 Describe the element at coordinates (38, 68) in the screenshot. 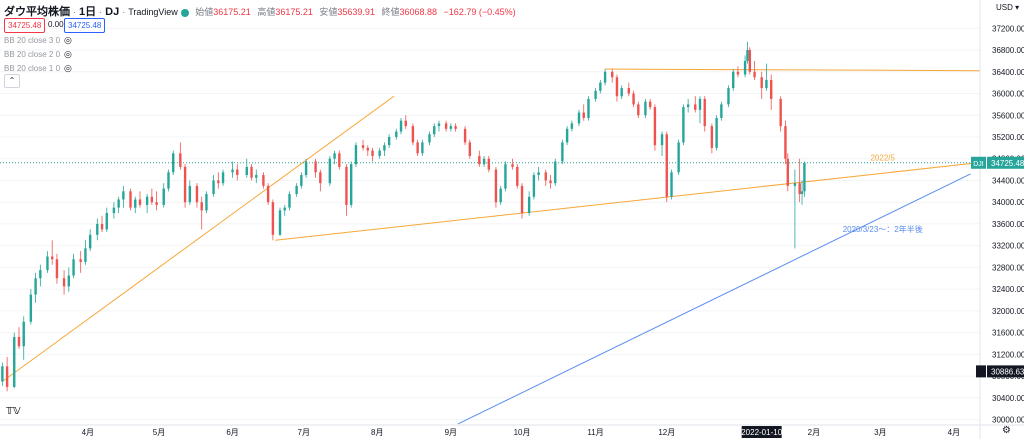

I see `indicator-row-bb1: BB 20 close 1 0 ◎` at that location.